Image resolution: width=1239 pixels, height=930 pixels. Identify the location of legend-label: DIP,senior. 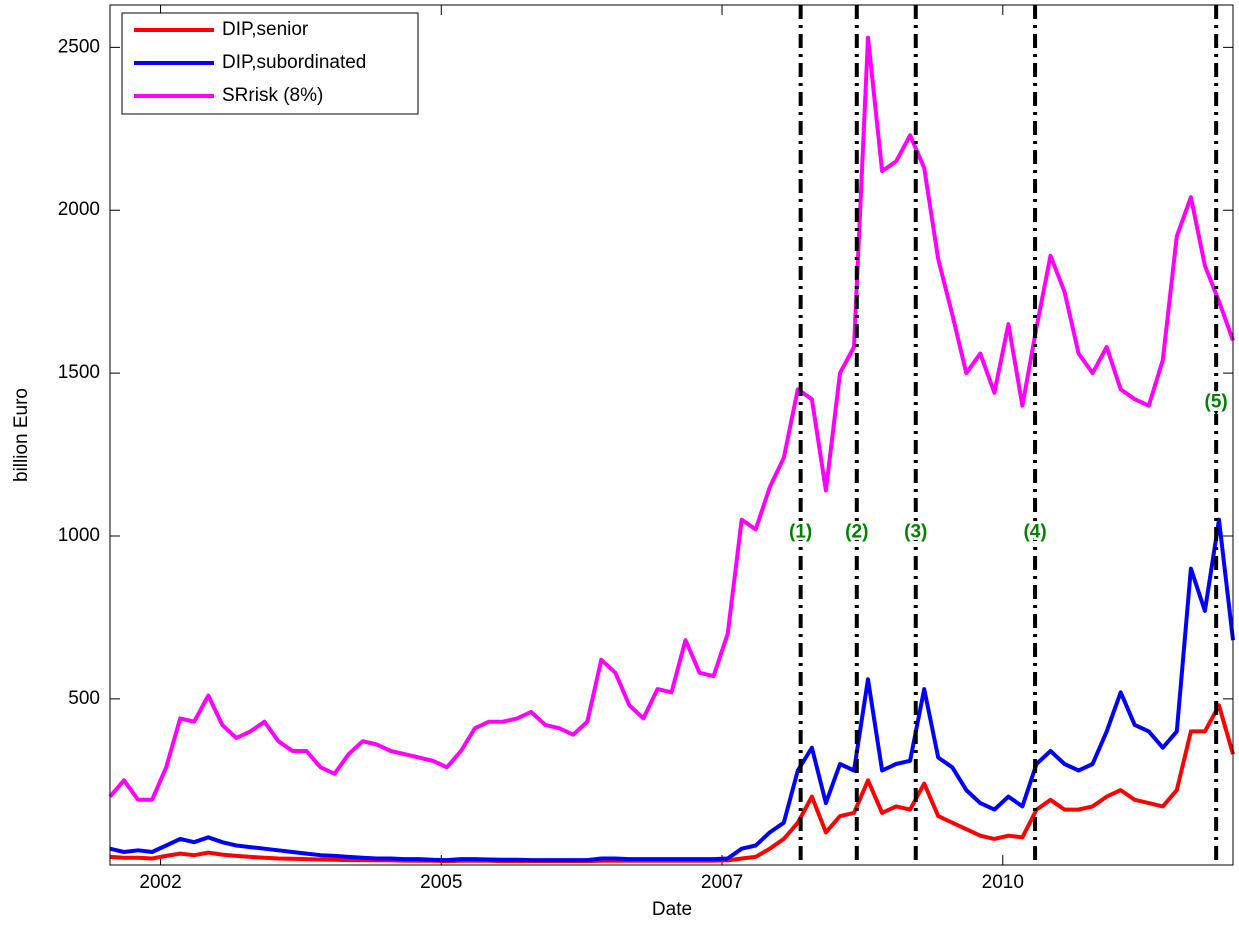
(265, 29).